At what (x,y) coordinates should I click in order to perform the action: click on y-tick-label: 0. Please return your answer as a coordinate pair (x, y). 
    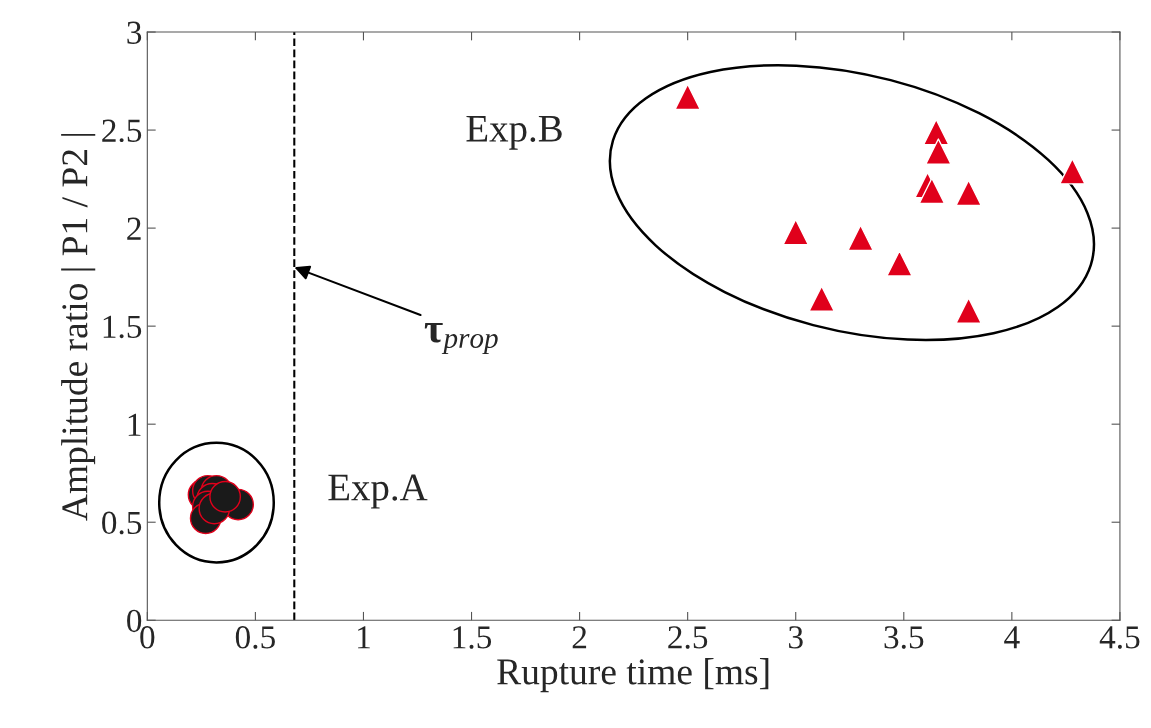
    Looking at the image, I should click on (134, 621).